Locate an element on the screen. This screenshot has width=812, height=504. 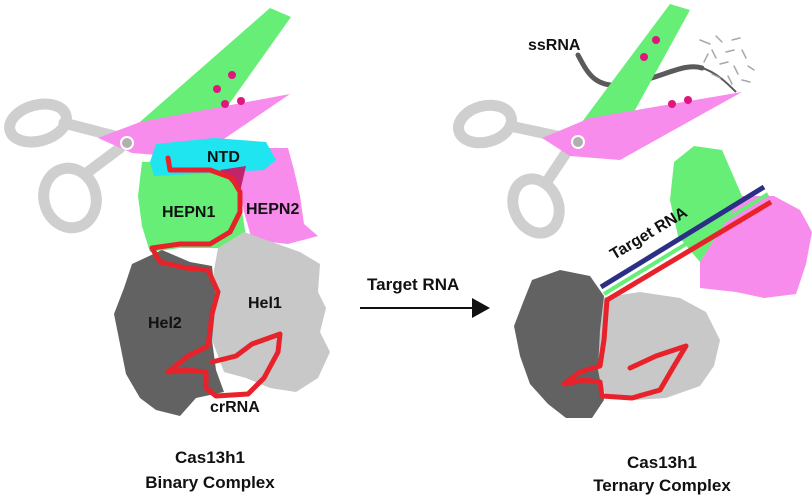
pink-blade-right is located at coordinates (642, 126).